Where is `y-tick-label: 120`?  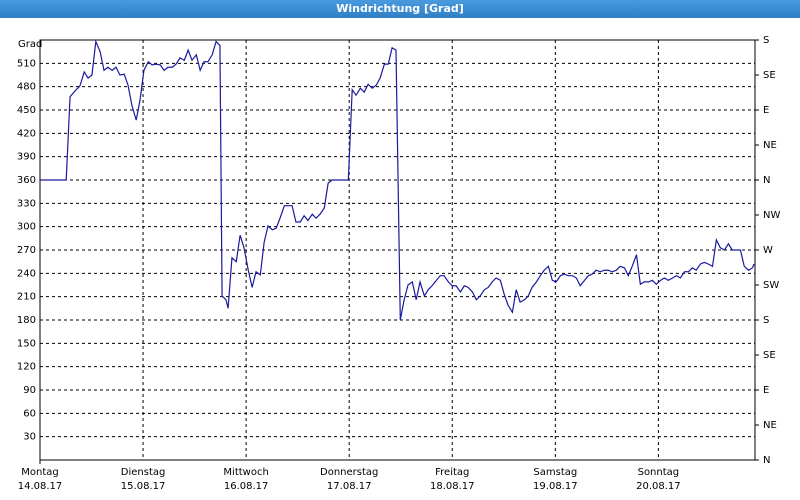 y-tick-label: 120 is located at coordinates (26, 367).